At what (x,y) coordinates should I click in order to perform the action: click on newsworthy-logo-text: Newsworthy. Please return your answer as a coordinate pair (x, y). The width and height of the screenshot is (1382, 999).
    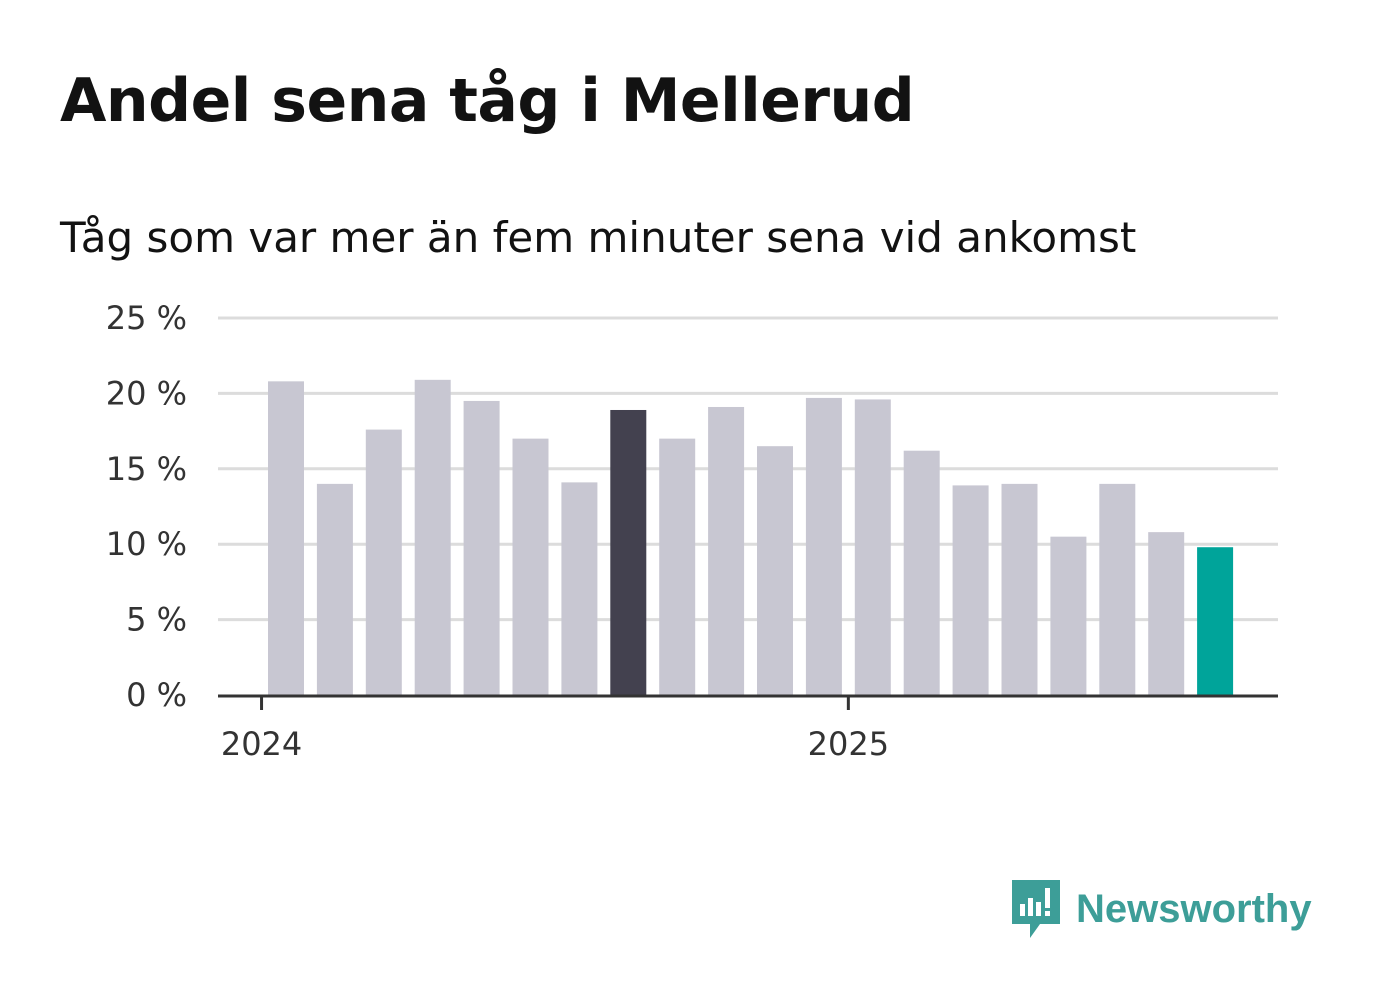
    Looking at the image, I should click on (1194, 908).